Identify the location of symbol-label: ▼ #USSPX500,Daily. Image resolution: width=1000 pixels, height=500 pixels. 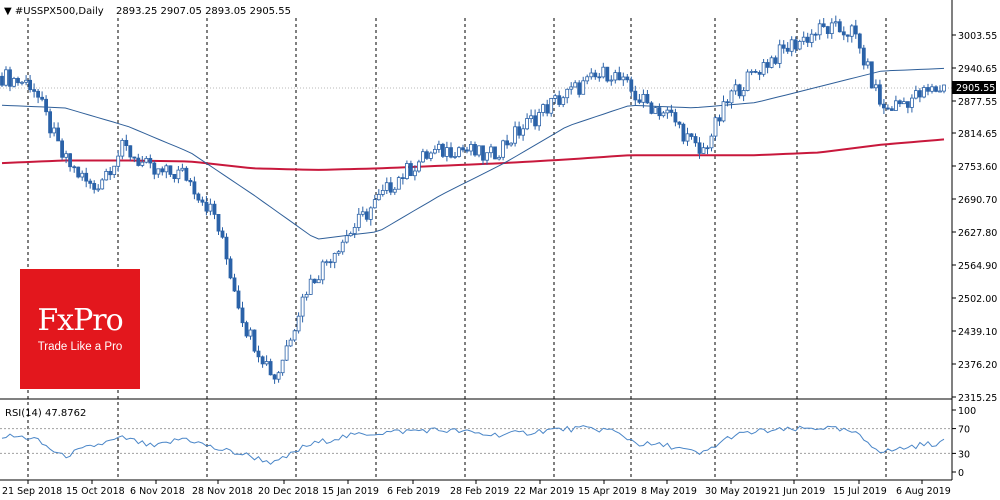
(54, 11).